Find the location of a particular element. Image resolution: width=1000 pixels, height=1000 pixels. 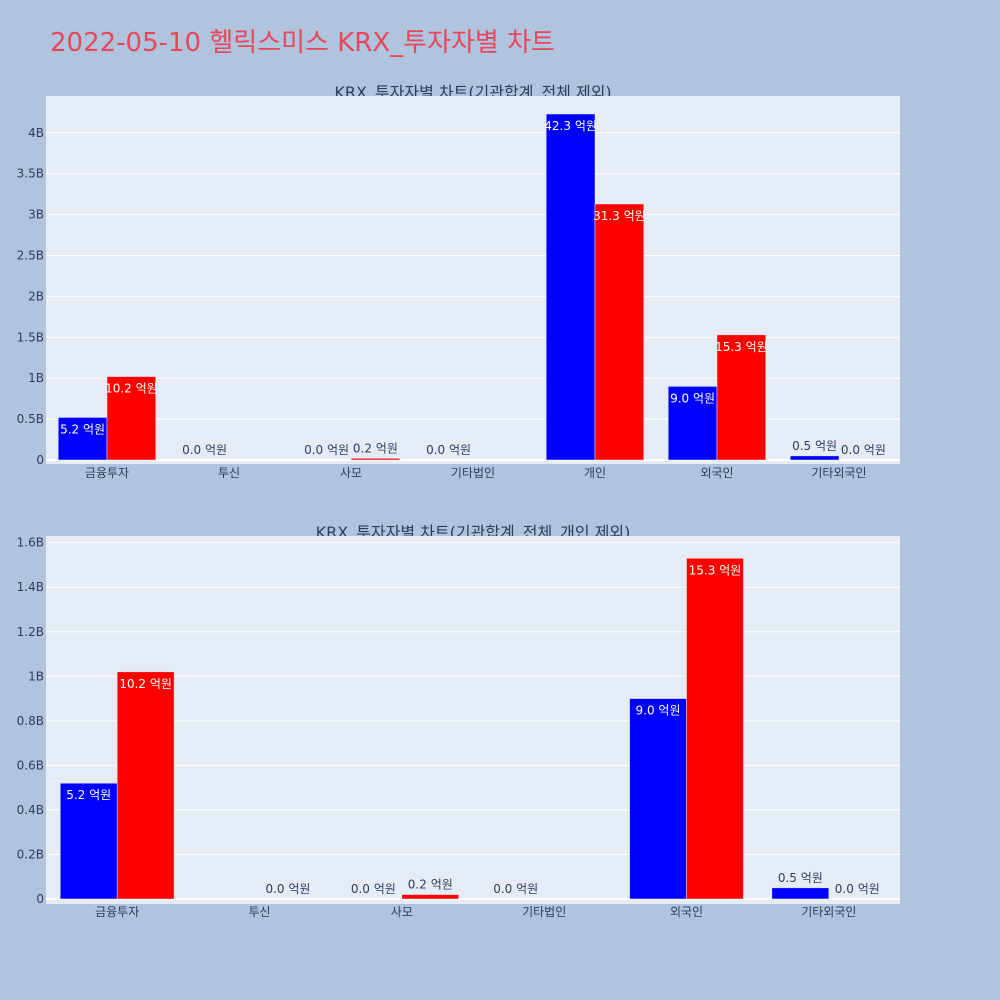

chart1-data-label: 31.3 억원 is located at coordinates (619, 216).